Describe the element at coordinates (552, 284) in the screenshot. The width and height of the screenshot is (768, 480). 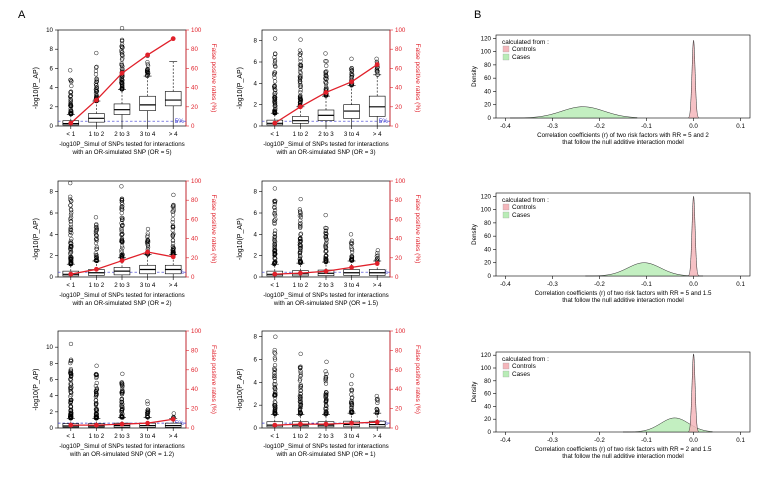
I see `x-tick-label: -0.3` at that location.